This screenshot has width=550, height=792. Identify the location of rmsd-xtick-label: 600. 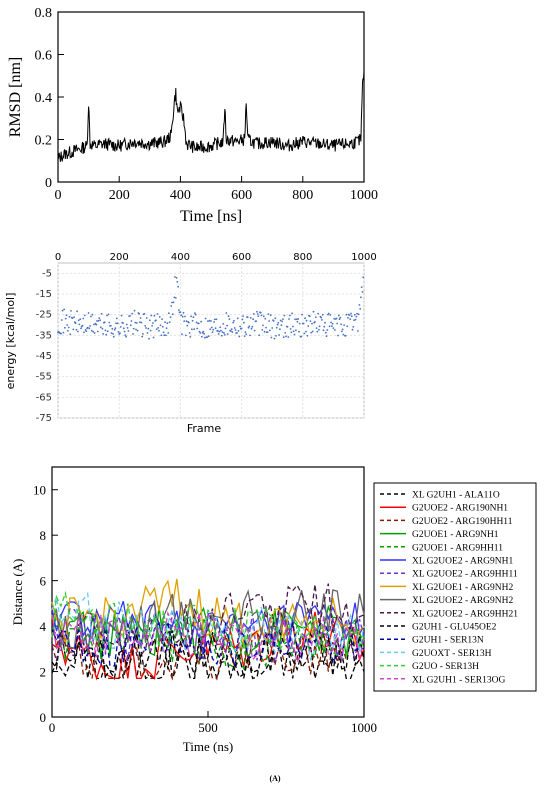
(241, 195).